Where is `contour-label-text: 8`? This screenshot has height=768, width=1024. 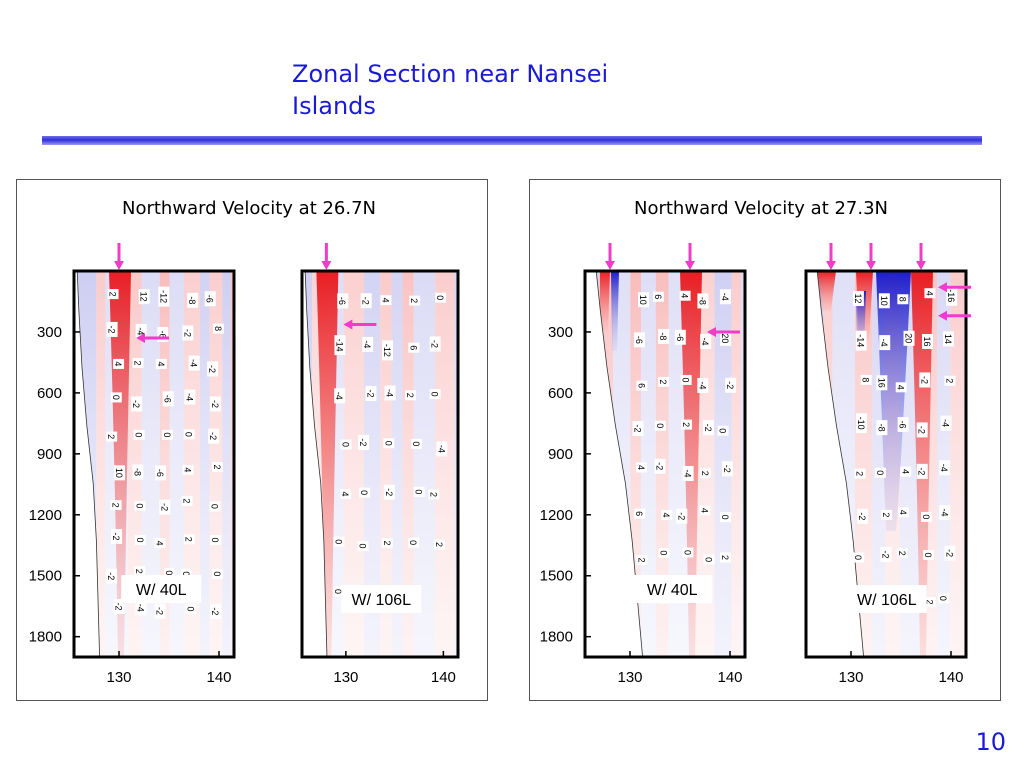 contour-label-text: 8 is located at coordinates (218, 328).